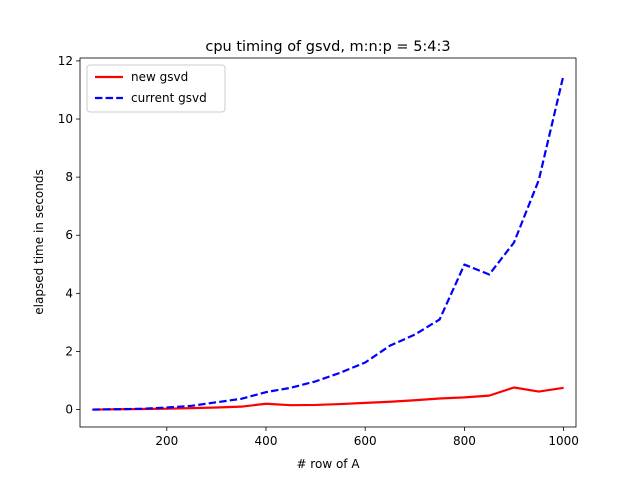 The height and width of the screenshot is (480, 640). Describe the element at coordinates (69, 410) in the screenshot. I see `y-tick-label: 0` at that location.